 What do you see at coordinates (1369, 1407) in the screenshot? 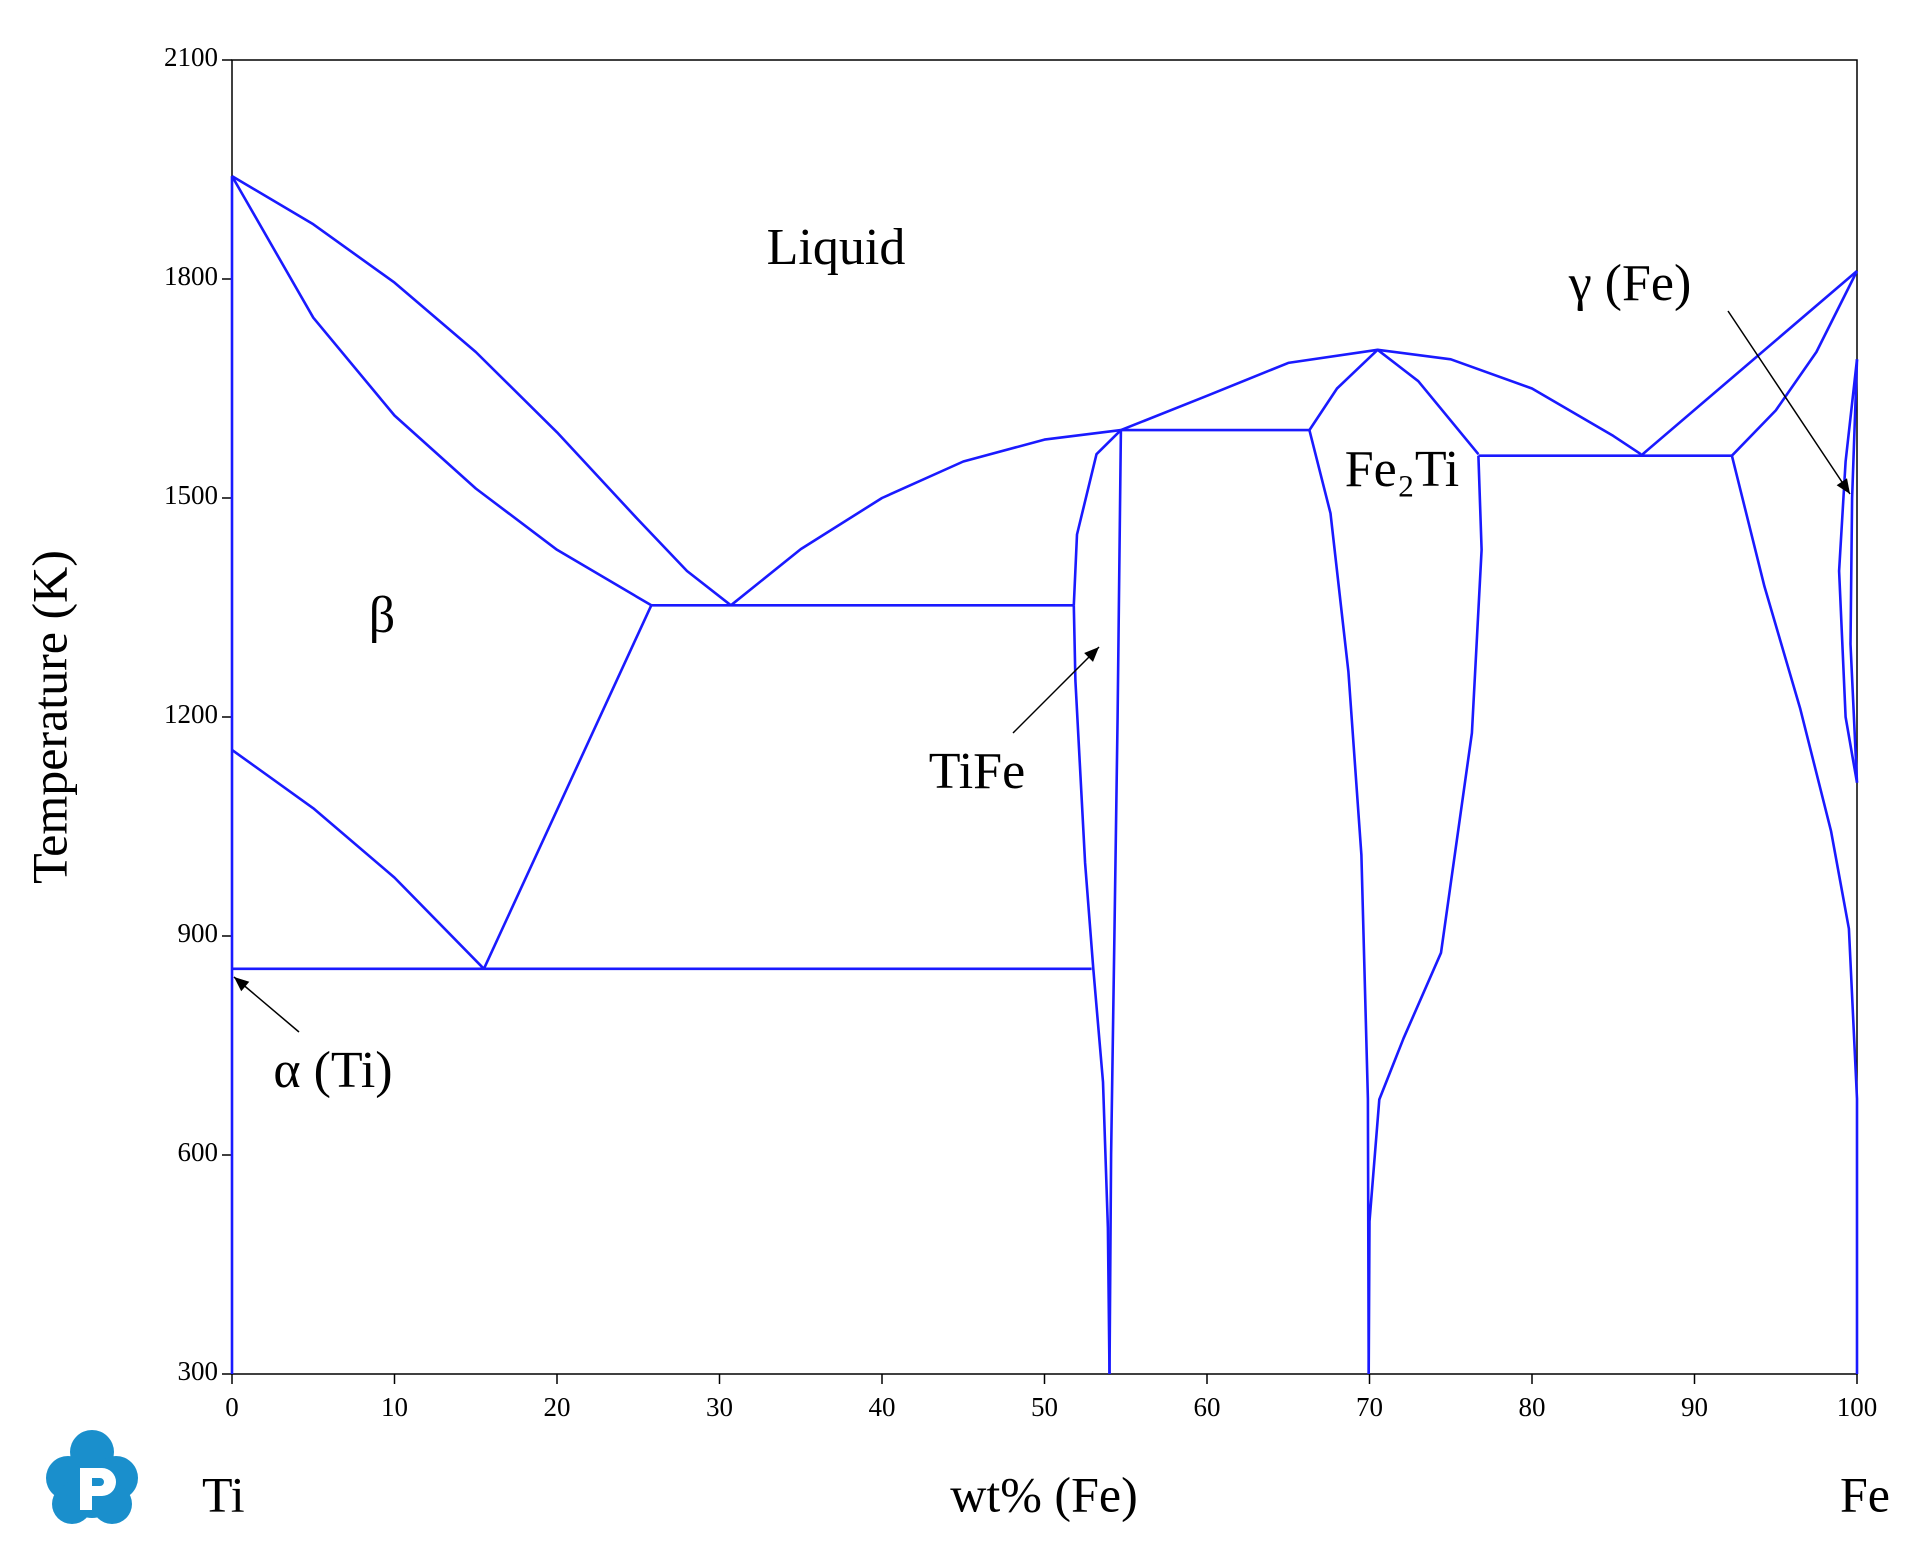
I see `x-tick-label: 70` at bounding box center [1369, 1407].